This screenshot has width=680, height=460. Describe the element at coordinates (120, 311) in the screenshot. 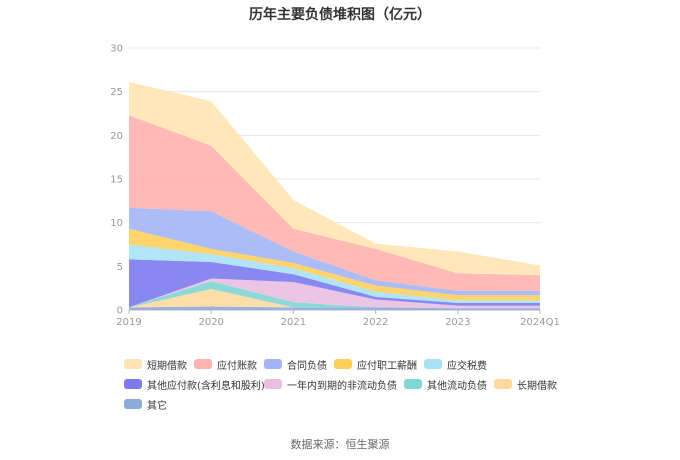

I see `y-tick-label: 0` at that location.